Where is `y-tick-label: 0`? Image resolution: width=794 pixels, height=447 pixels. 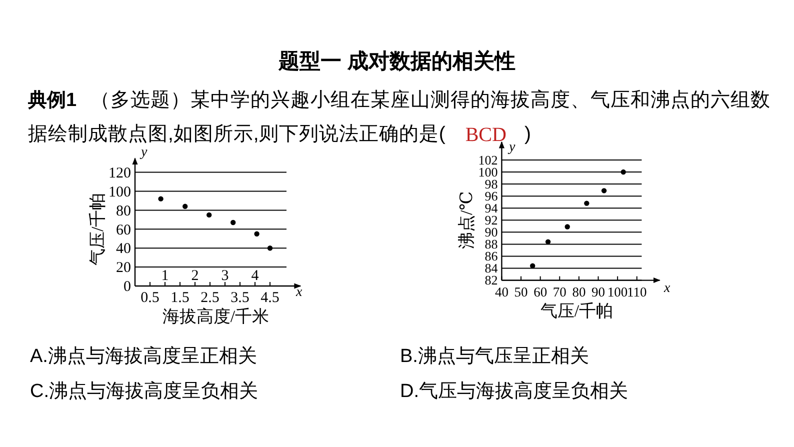
y-tick-label: 0 is located at coordinates (127, 287).